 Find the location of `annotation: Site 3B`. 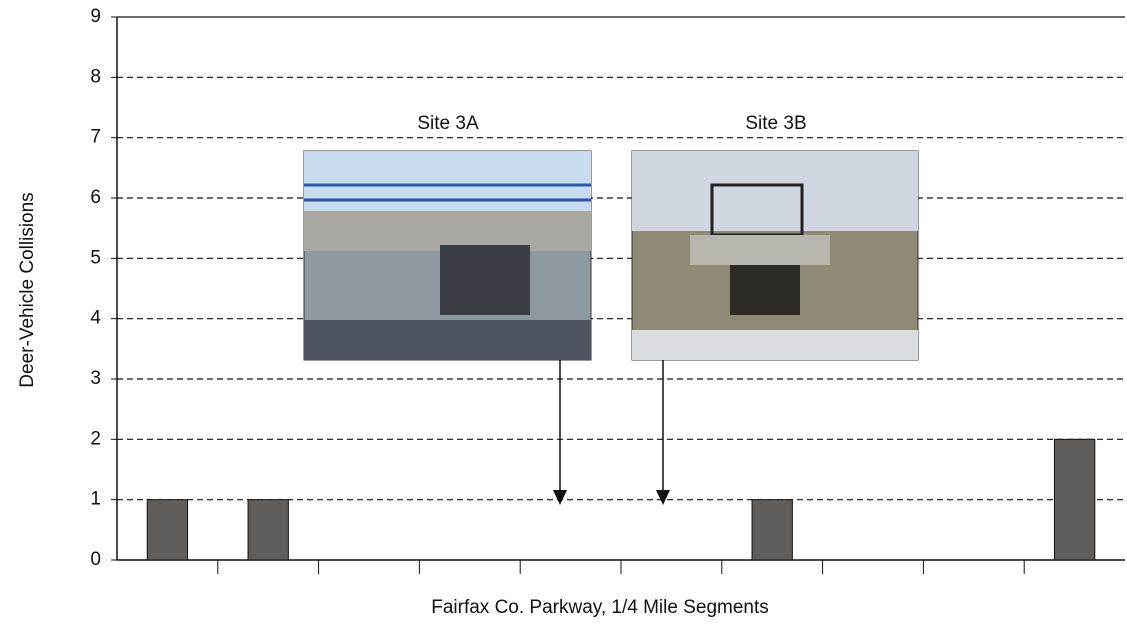

annotation: Site 3B is located at coordinates (775, 123).